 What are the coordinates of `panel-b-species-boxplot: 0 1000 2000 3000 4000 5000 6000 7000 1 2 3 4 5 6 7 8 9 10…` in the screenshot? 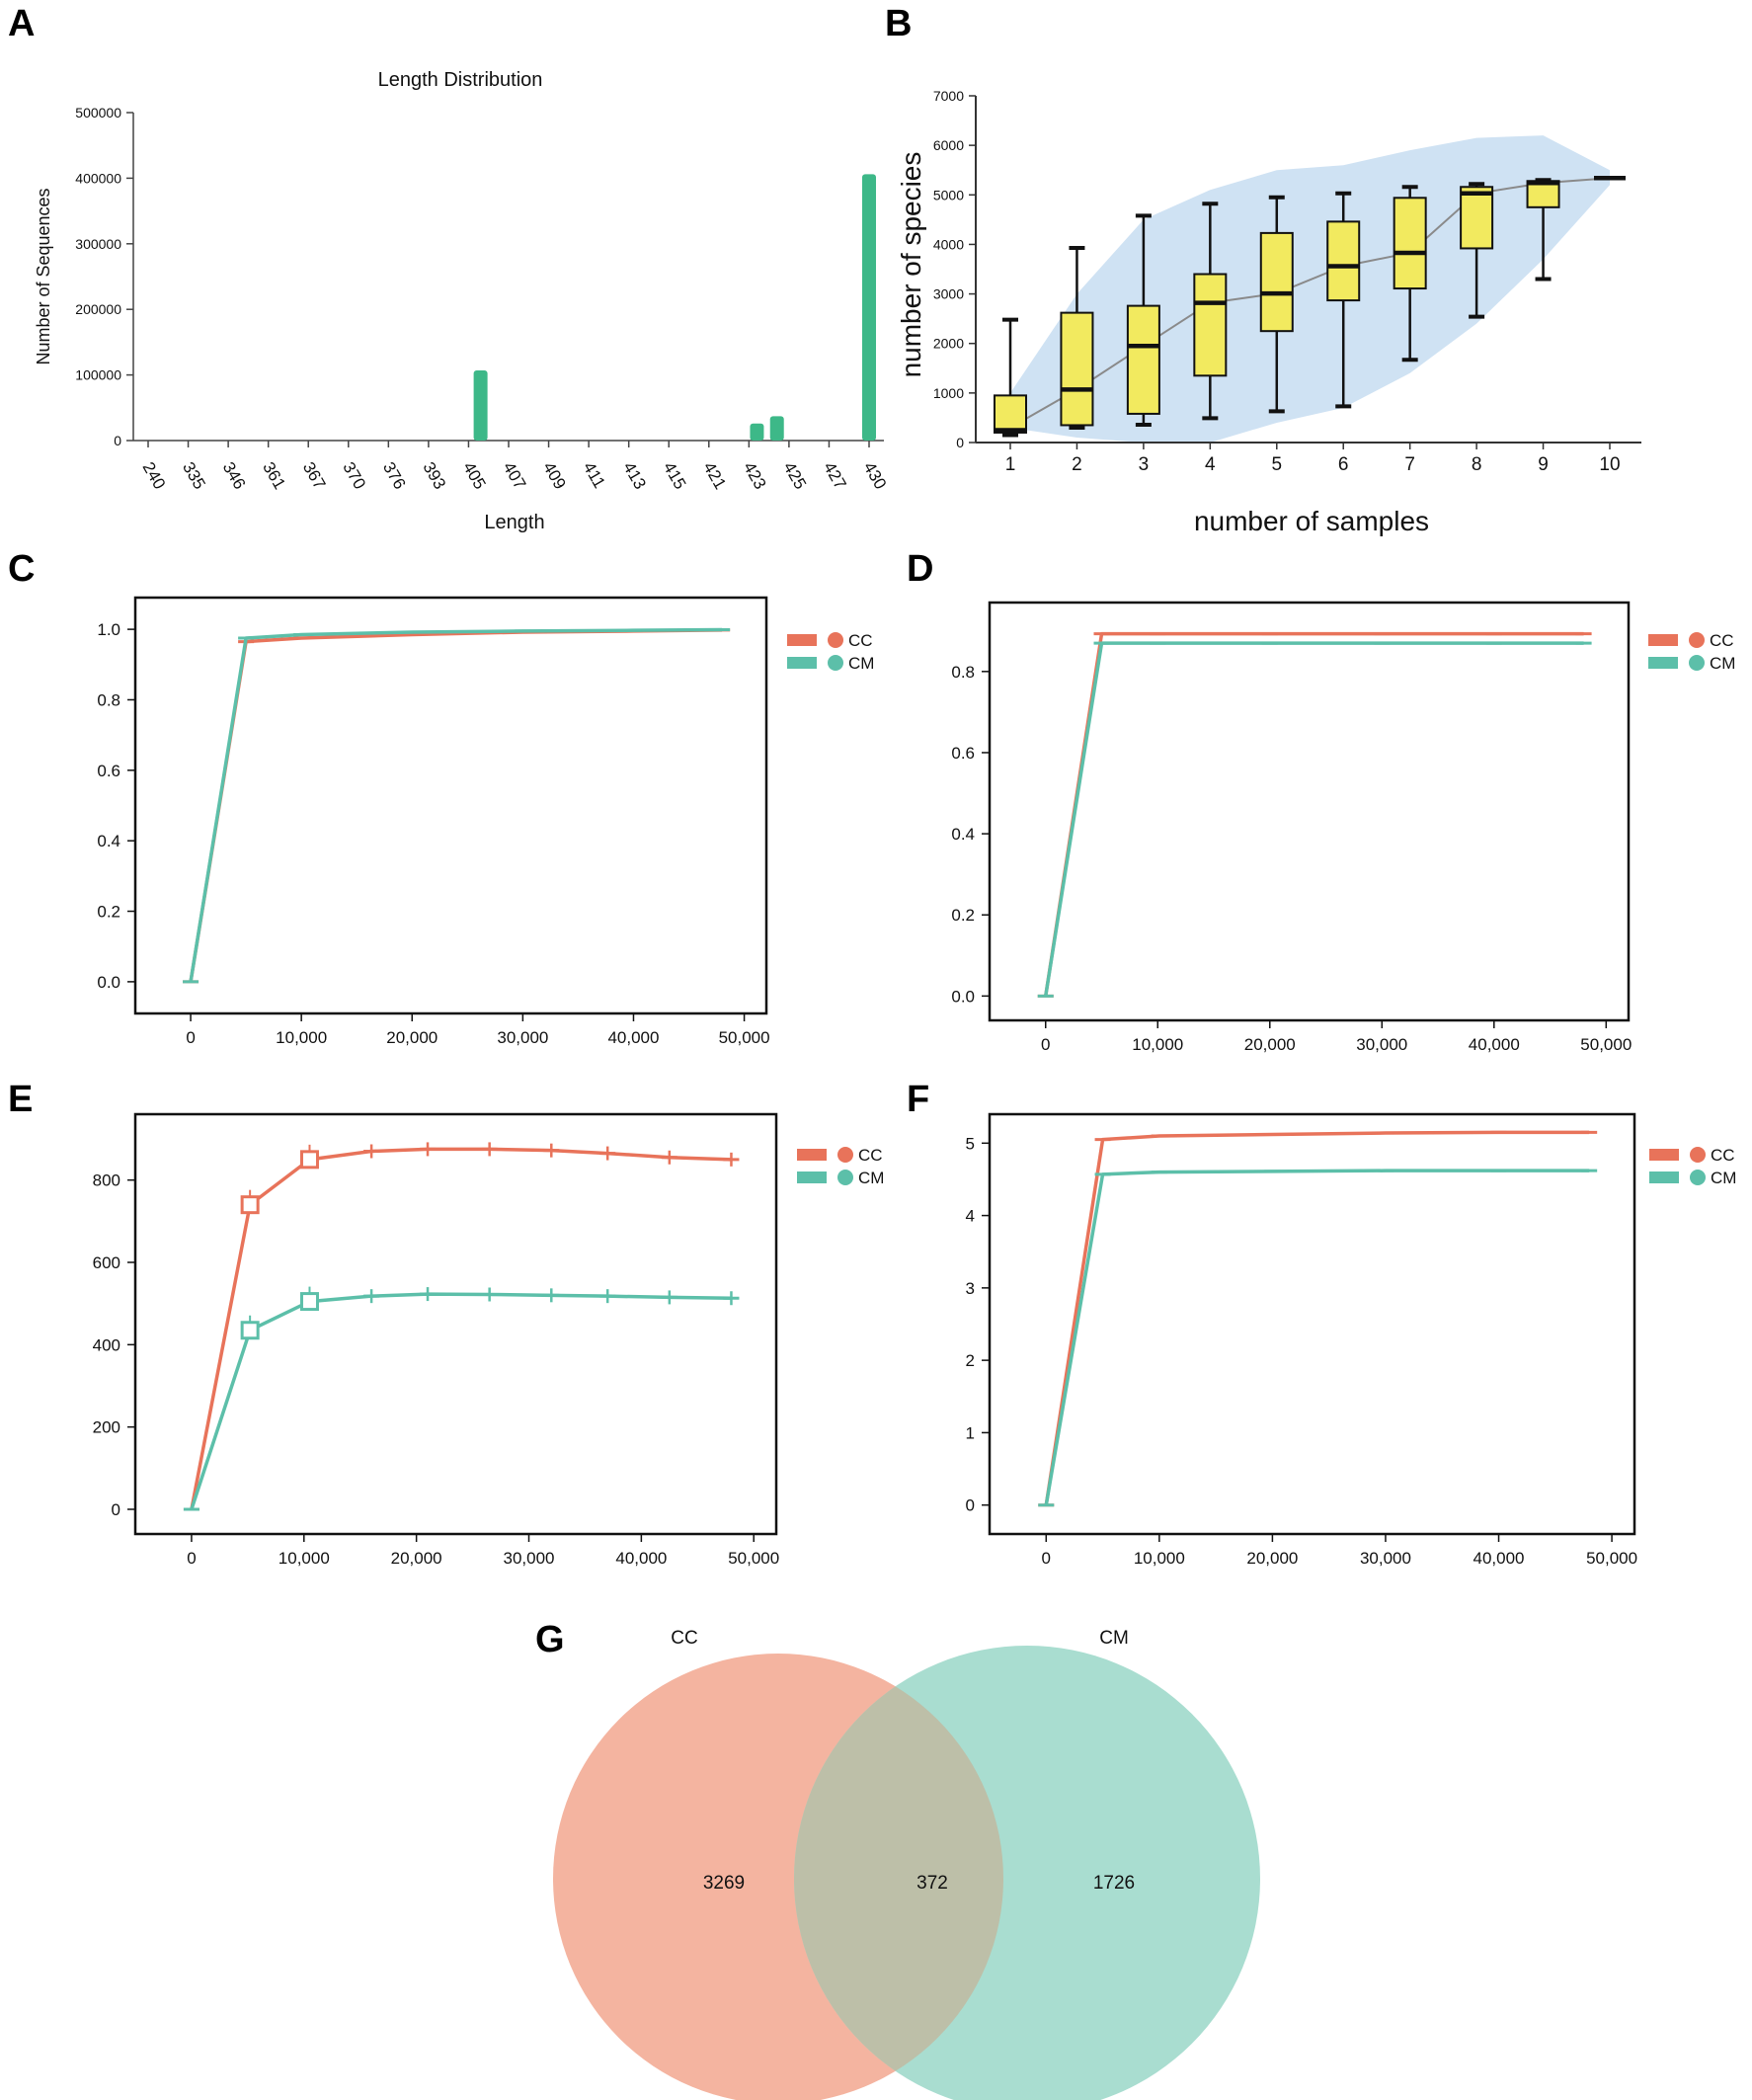 It's located at (1268, 312).